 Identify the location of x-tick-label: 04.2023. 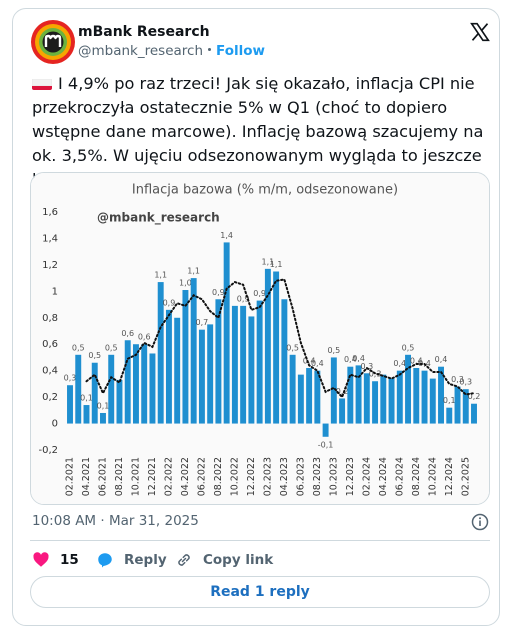
(284, 476).